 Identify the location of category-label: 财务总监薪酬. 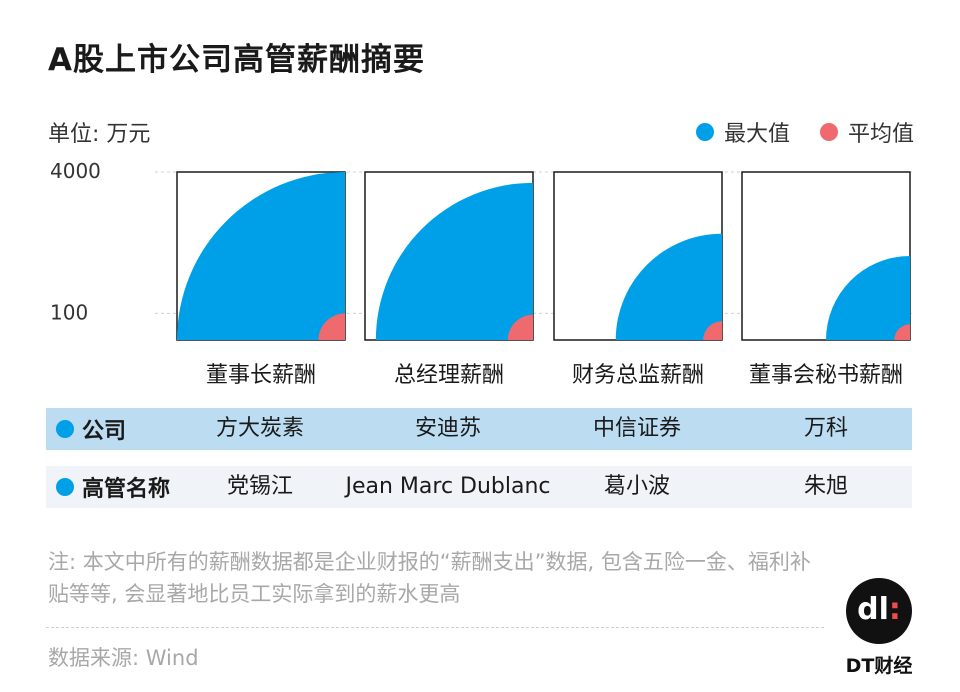
(638, 375).